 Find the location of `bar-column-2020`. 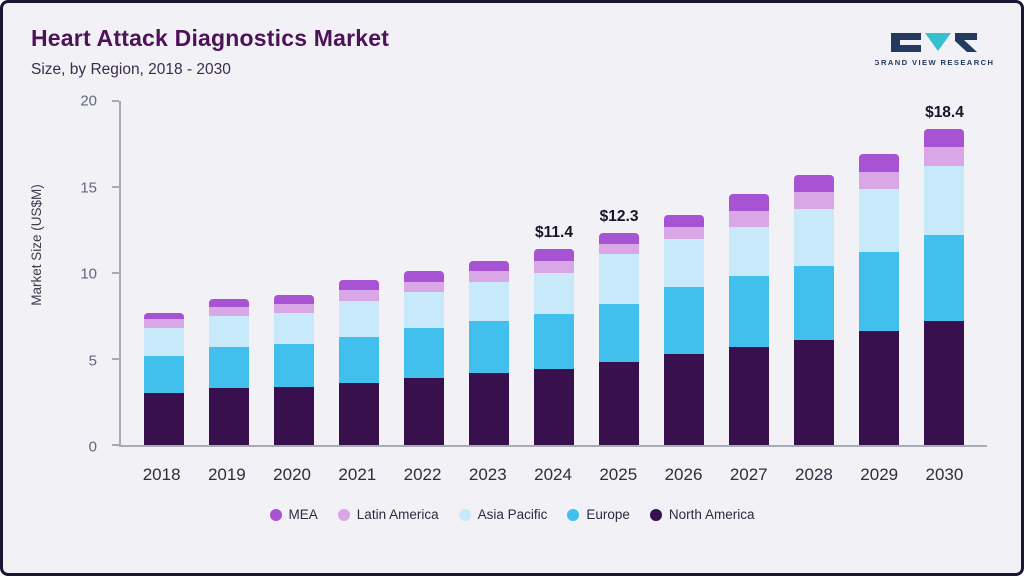

bar-column-2020 is located at coordinates (293, 273).